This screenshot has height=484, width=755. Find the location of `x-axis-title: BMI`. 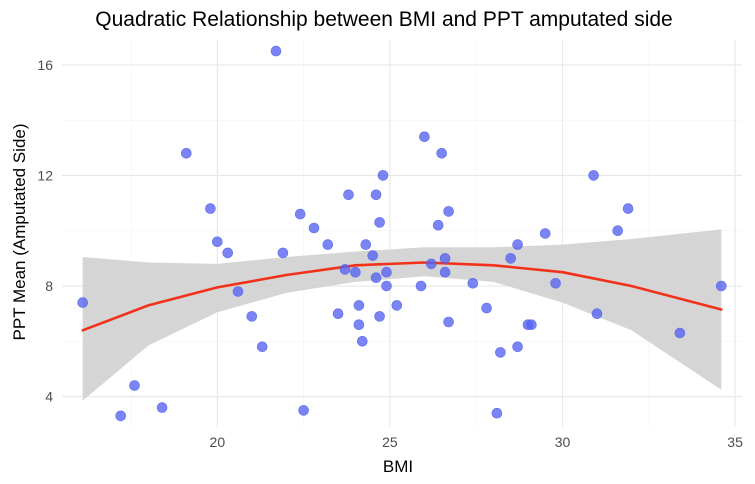

x-axis-title: BMI is located at coordinates (398, 466).